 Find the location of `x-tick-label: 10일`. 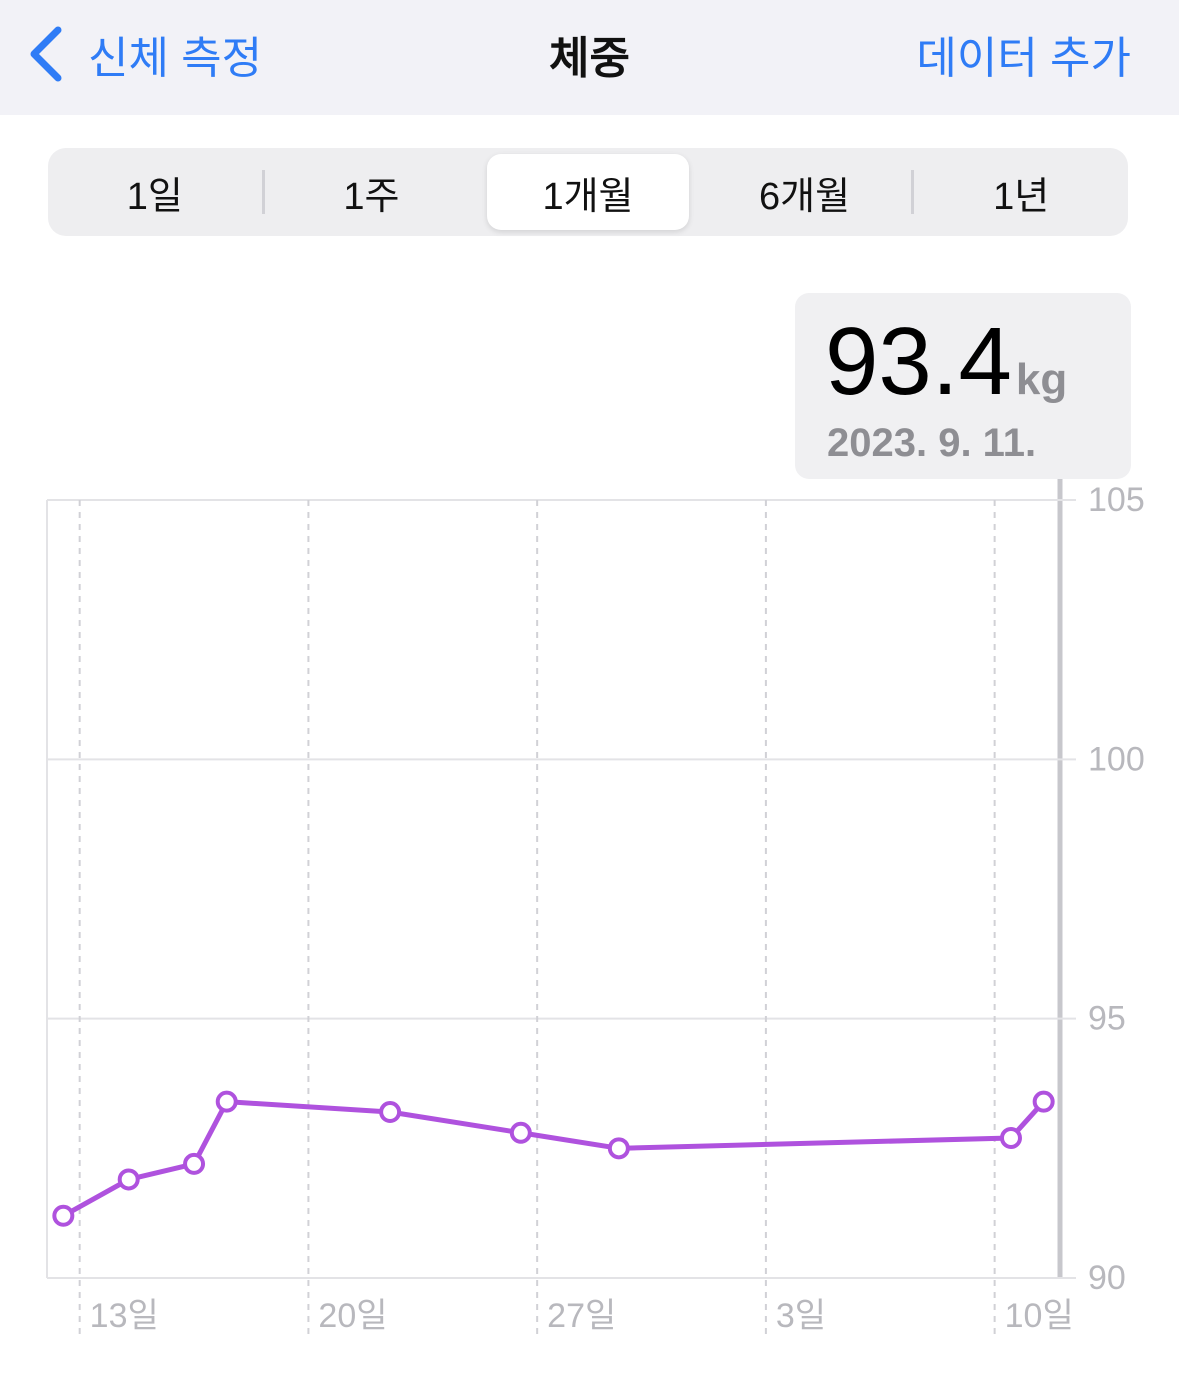

x-tick-label: 10일 is located at coordinates (1039, 1316).